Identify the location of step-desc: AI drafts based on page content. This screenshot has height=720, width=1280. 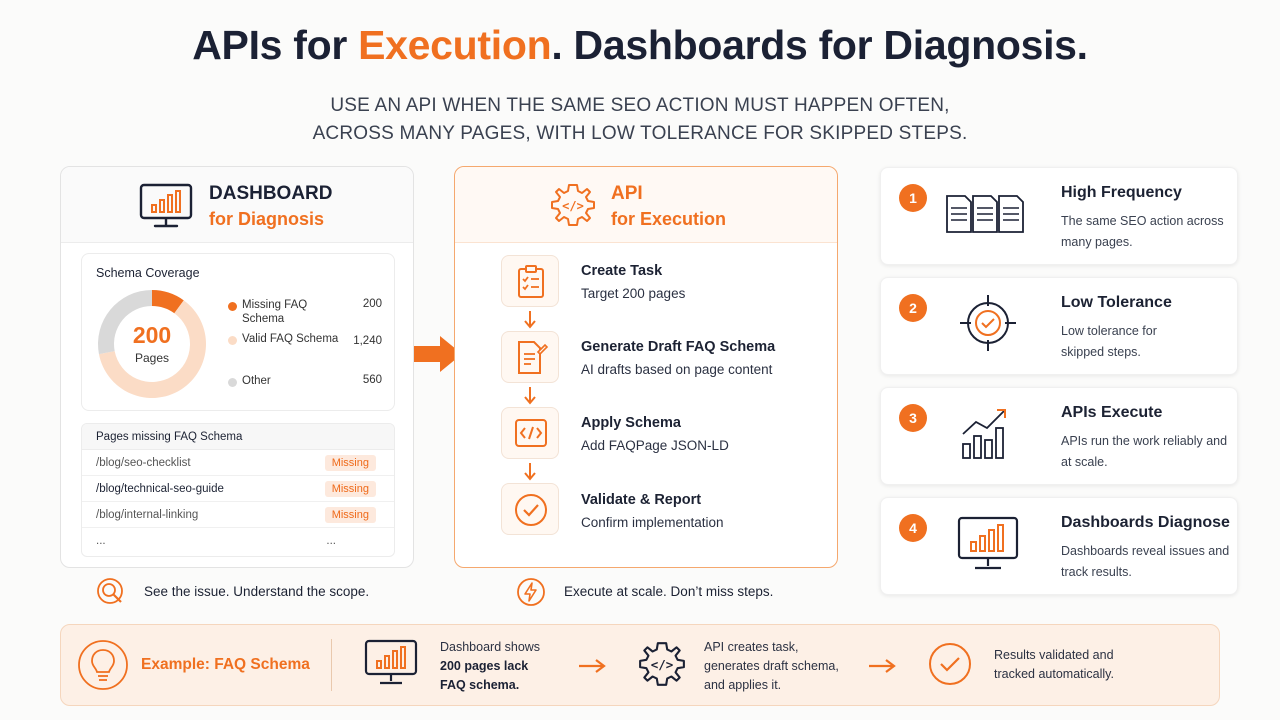
(677, 369).